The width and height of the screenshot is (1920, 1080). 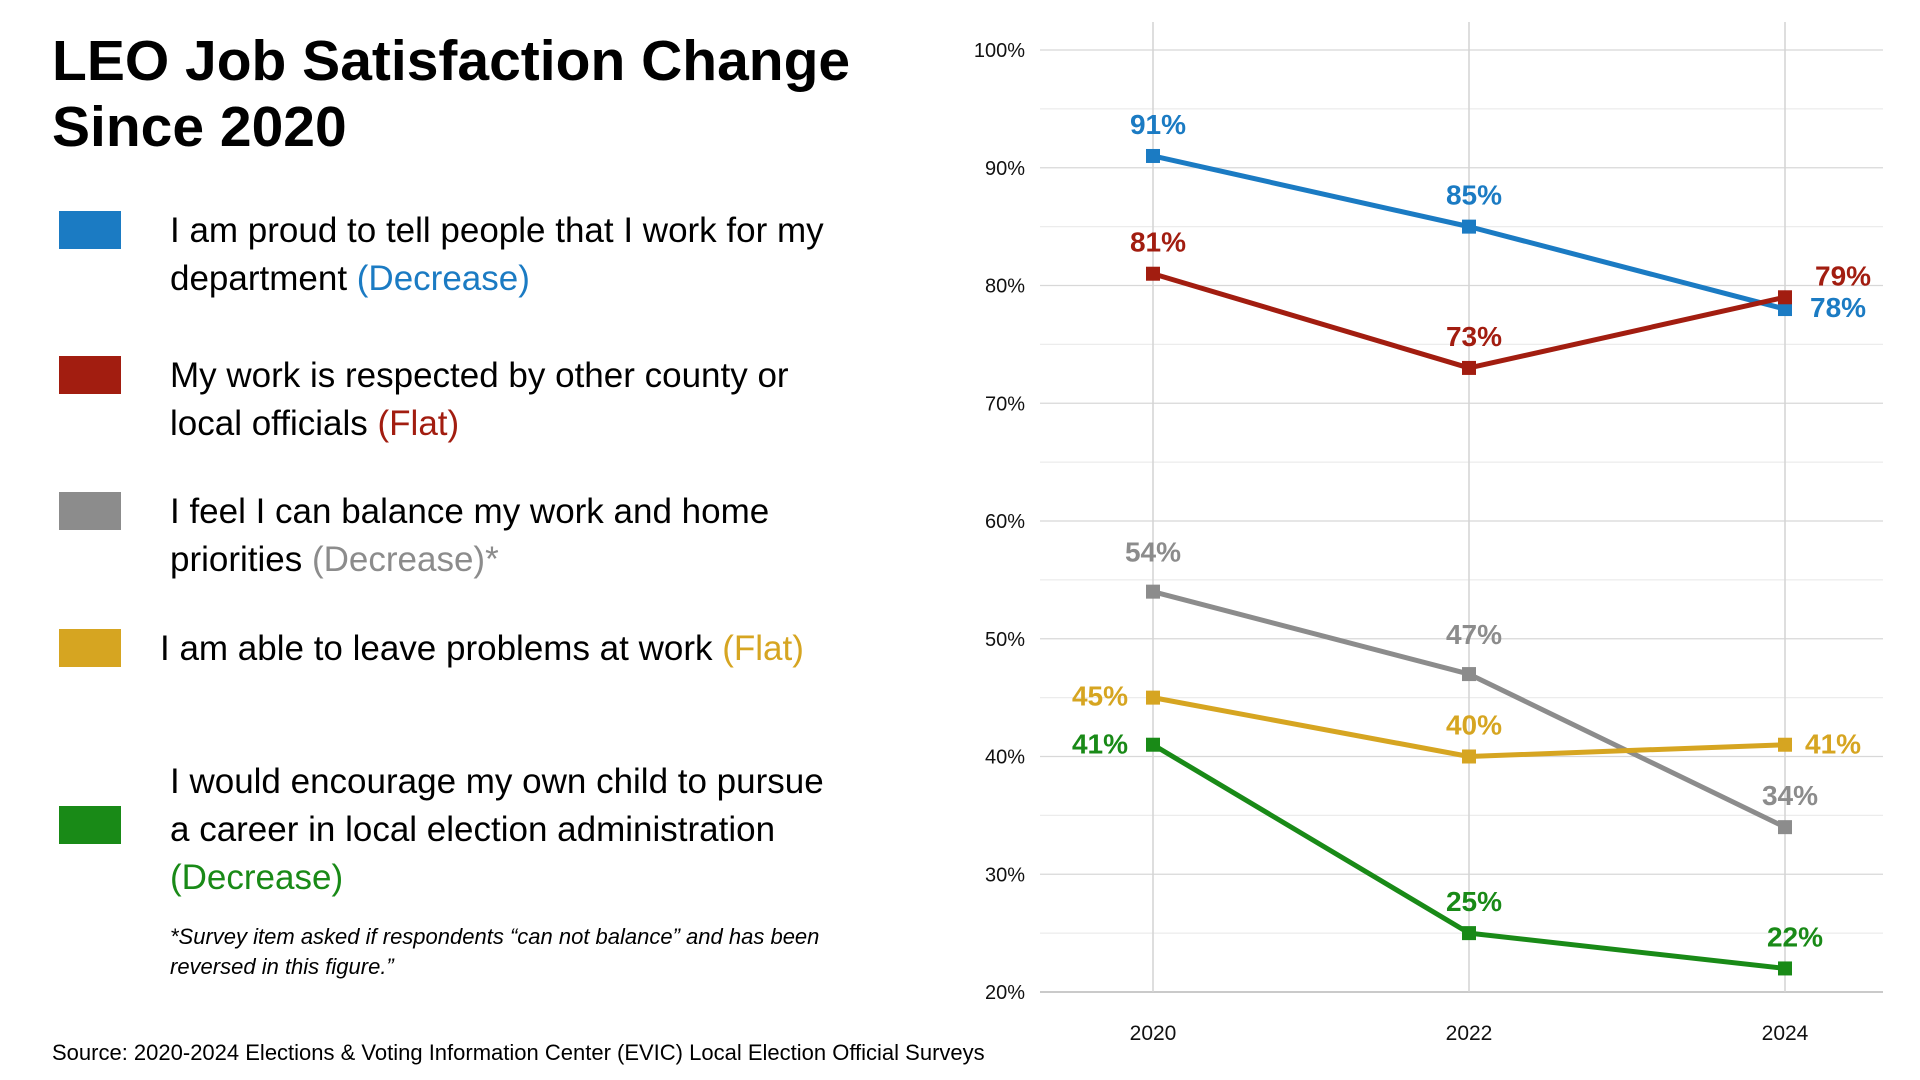 What do you see at coordinates (1100, 696) in the screenshot?
I see `data-label: 45%` at bounding box center [1100, 696].